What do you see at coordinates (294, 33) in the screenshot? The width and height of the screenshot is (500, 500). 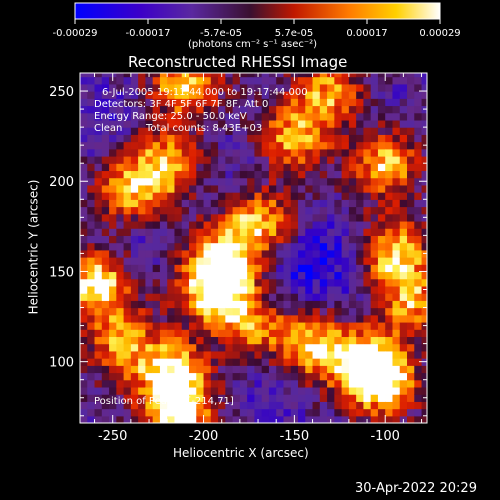 I see `colorbar-tick-label: 5.7e-05` at bounding box center [294, 33].